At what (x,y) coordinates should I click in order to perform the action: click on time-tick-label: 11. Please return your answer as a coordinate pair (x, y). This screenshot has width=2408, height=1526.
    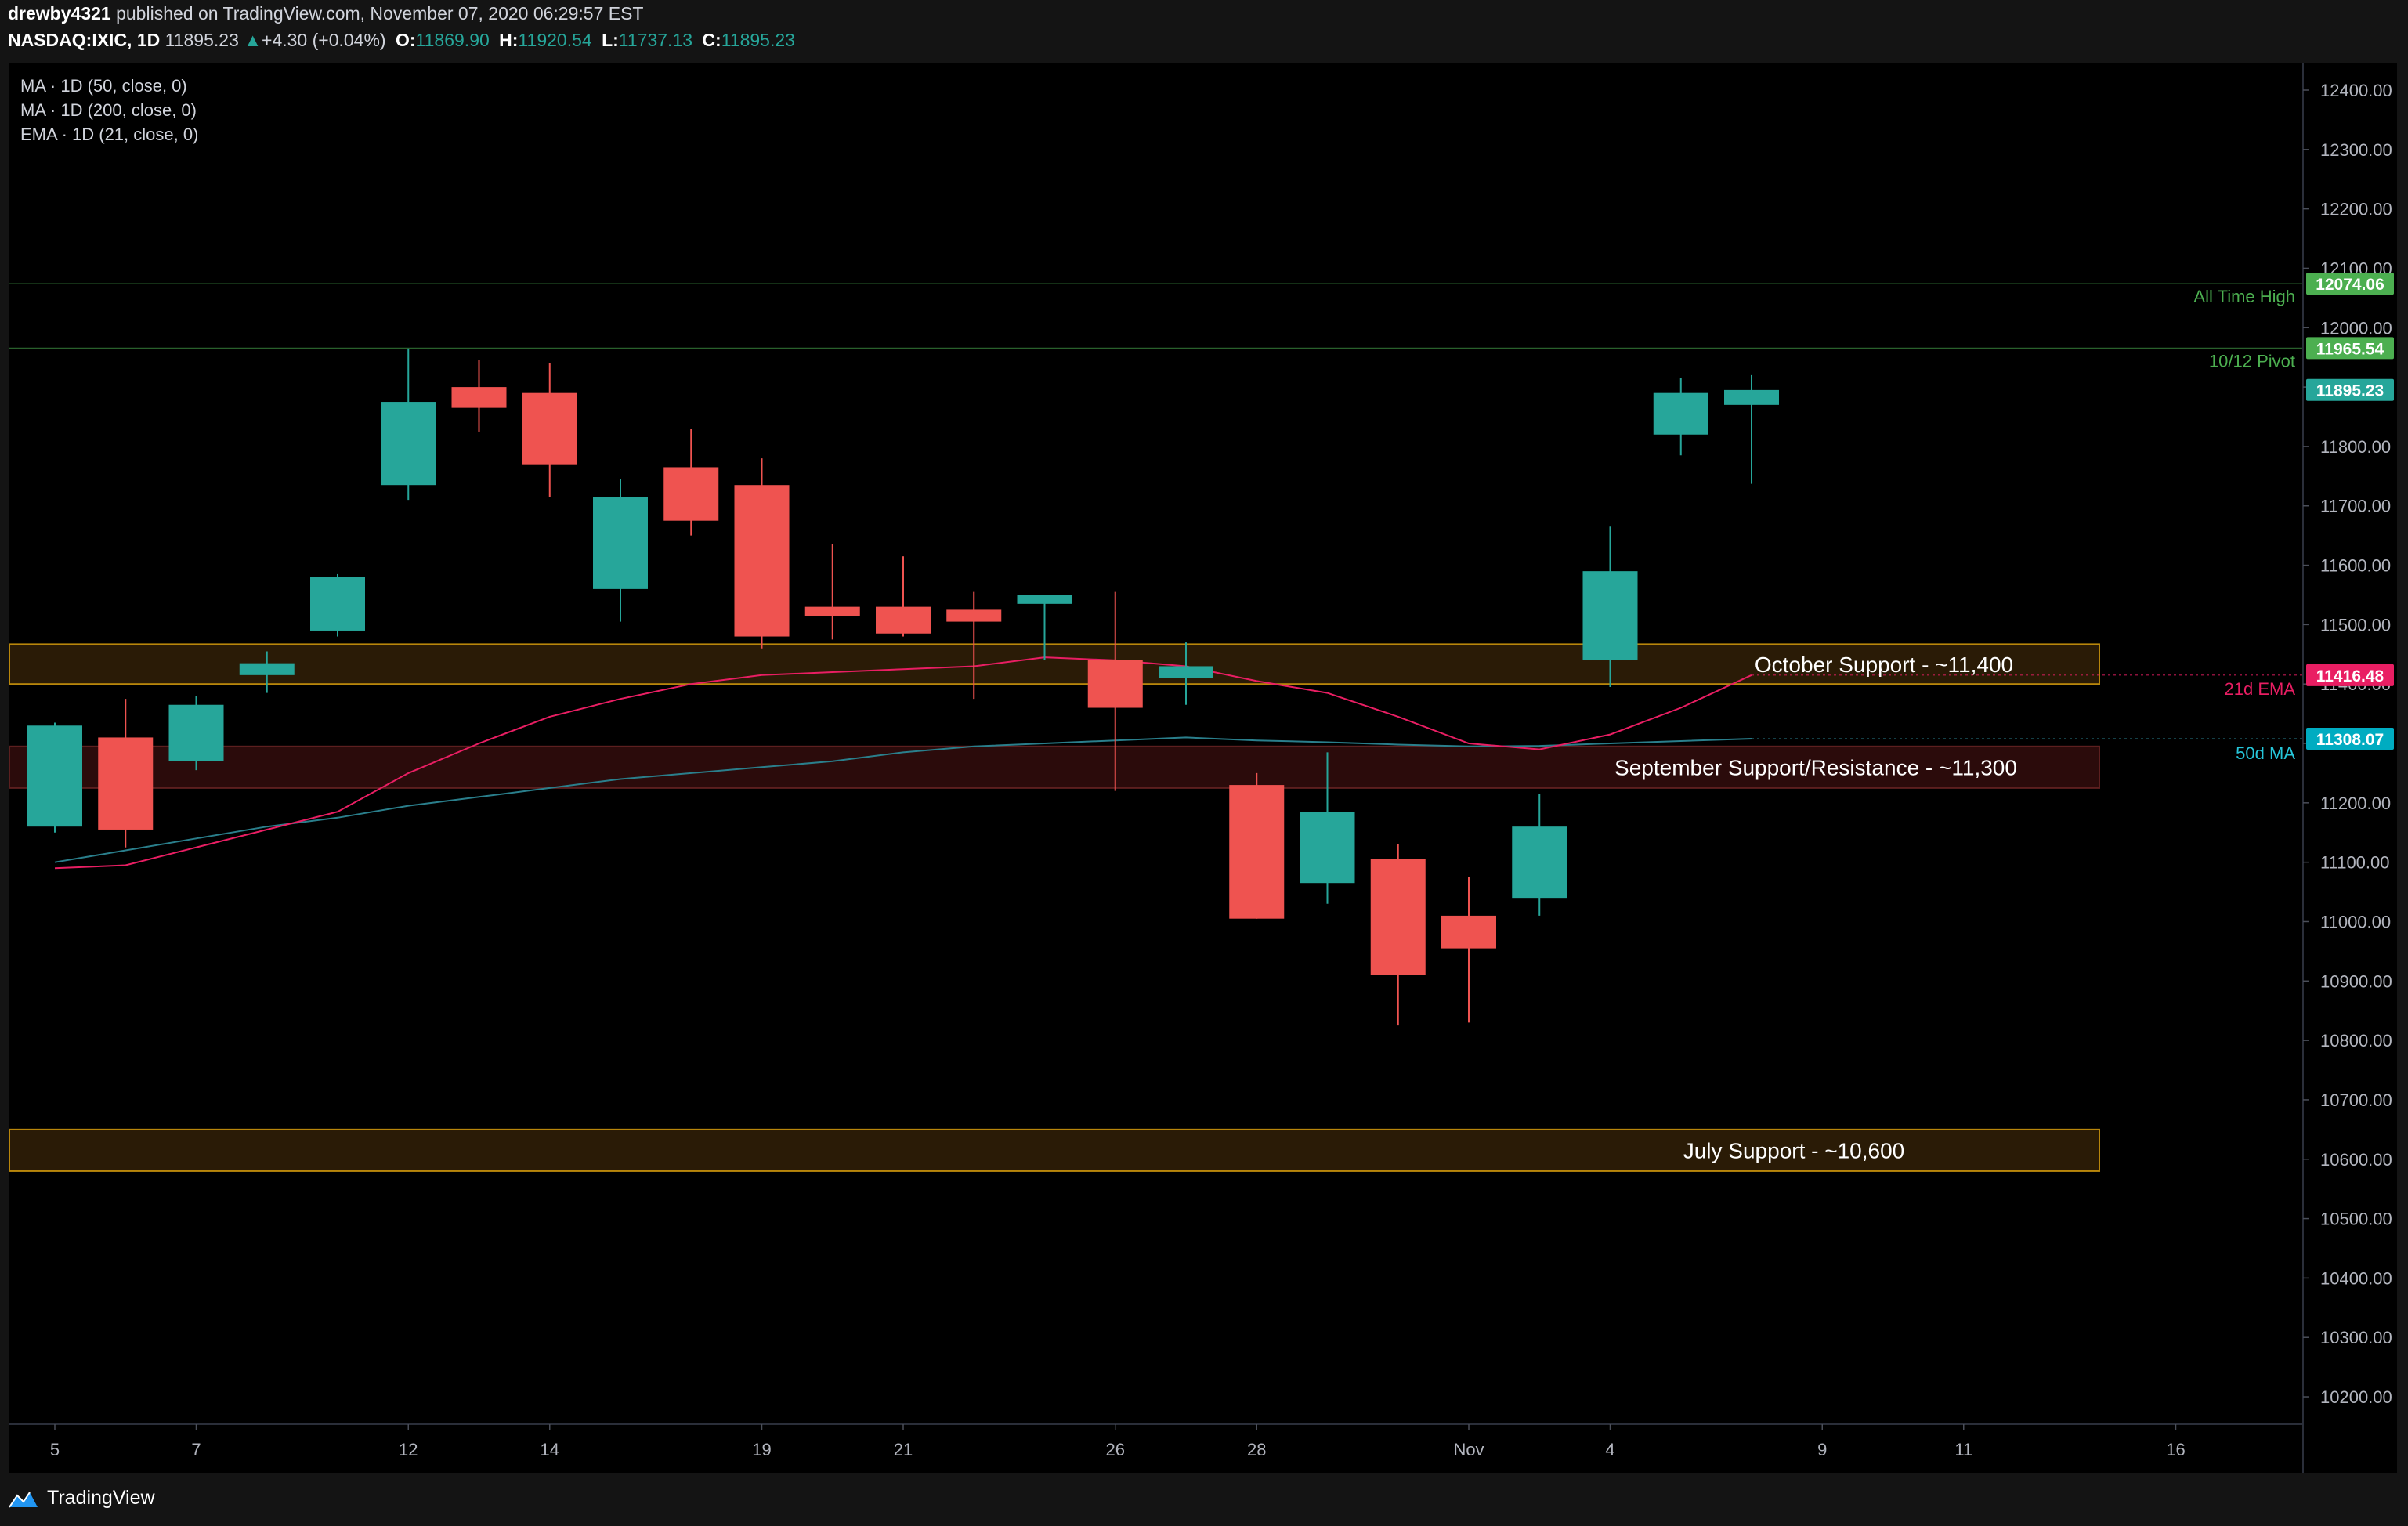
    Looking at the image, I should click on (1963, 1449).